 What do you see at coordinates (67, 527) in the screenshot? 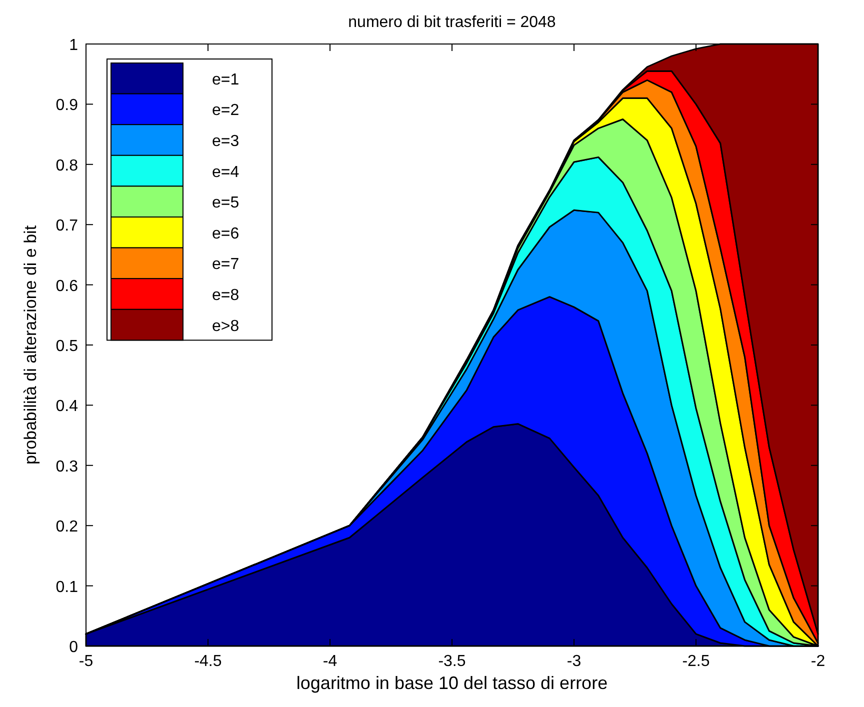
I see `y-tick-label: 0.2` at bounding box center [67, 527].